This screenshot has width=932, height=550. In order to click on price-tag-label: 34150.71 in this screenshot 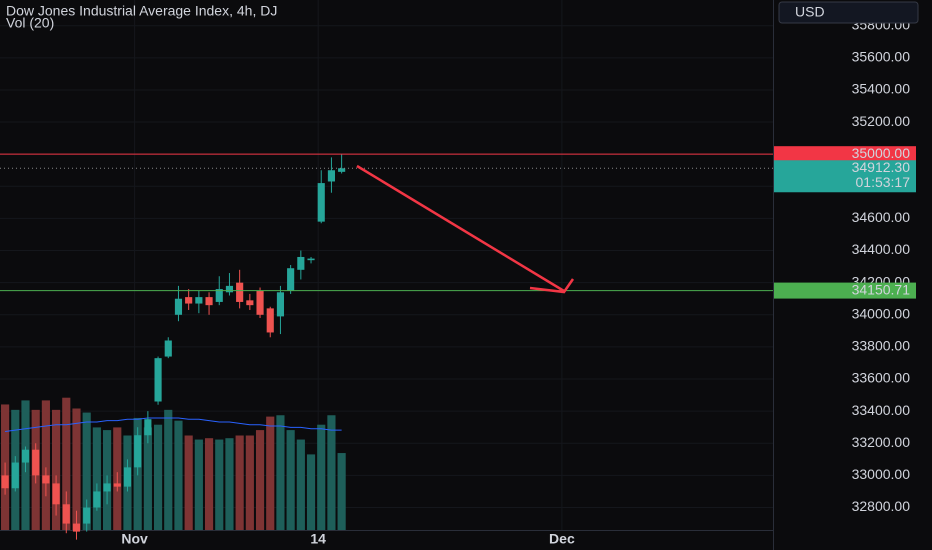, I will do `click(881, 289)`.